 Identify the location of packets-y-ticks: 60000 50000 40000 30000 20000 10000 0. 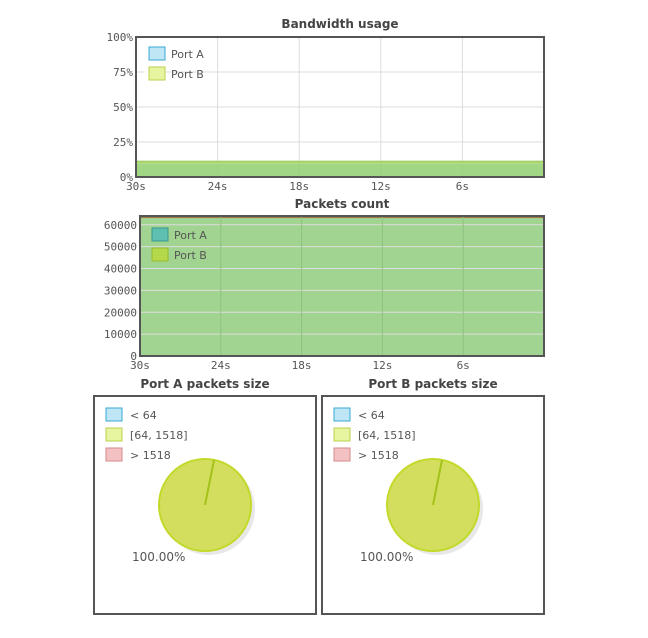
(120, 291).